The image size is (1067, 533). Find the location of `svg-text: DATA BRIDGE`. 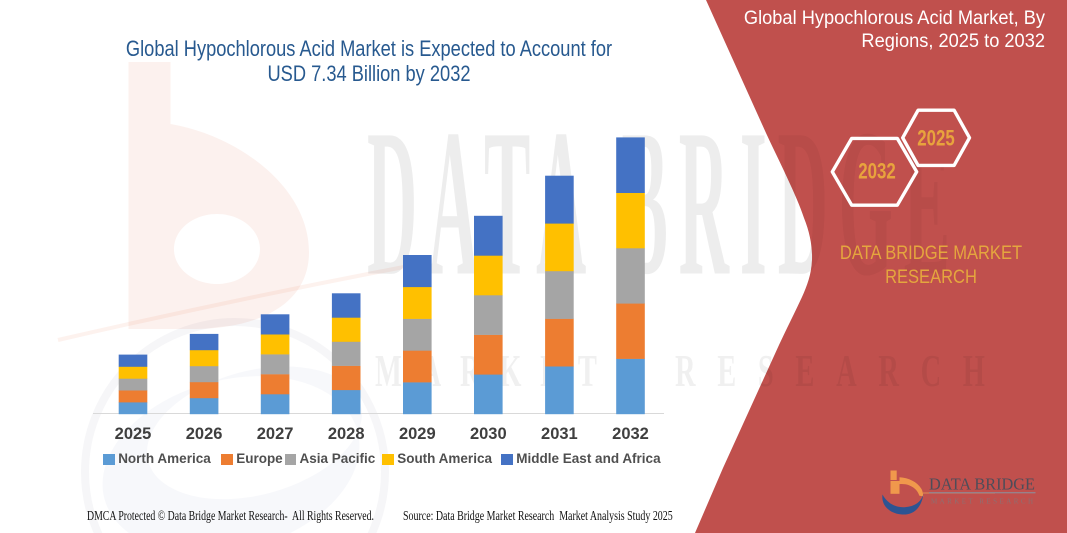

svg-text: DATA BRIDGE is located at coordinates (982, 484).